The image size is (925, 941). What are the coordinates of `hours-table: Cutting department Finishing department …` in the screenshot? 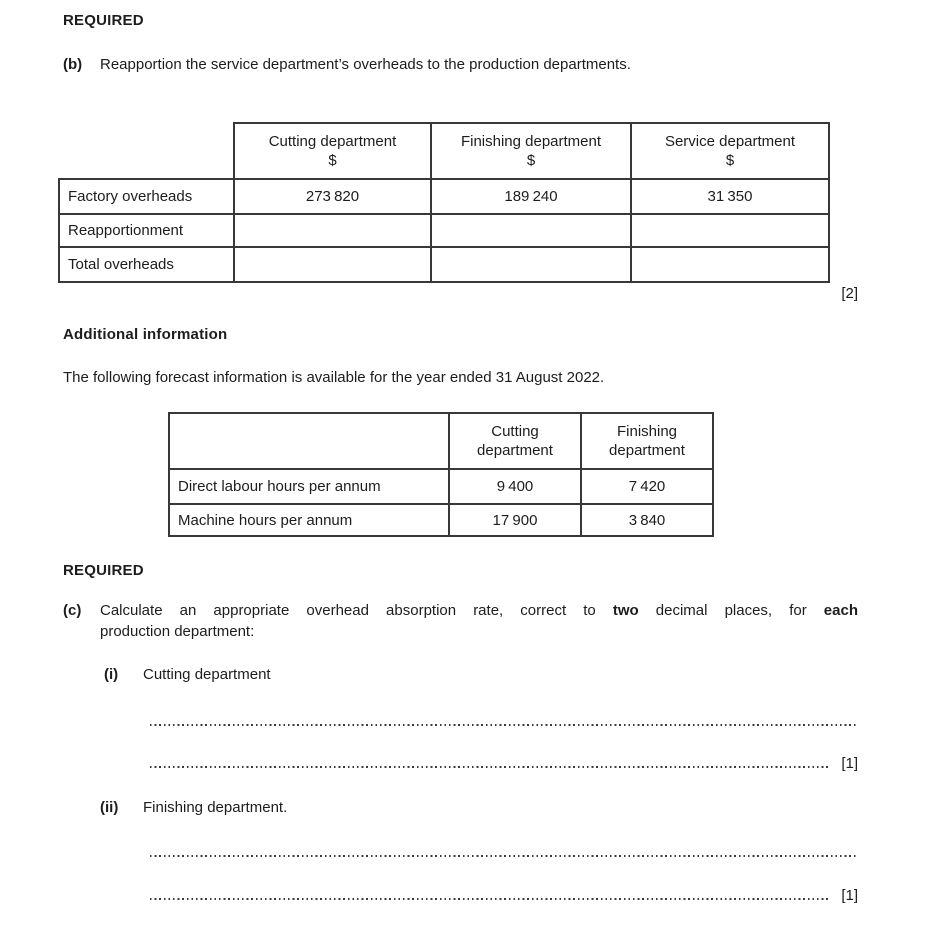 It's located at (441, 474).